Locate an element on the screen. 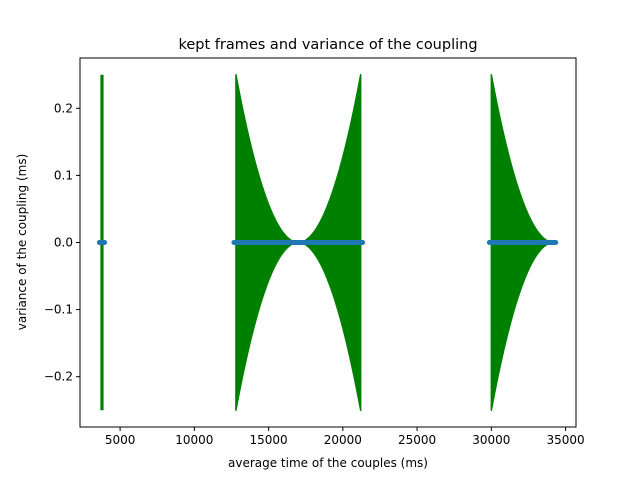 The height and width of the screenshot is (480, 640). y-tick-label: −0.1 is located at coordinates (58, 310).